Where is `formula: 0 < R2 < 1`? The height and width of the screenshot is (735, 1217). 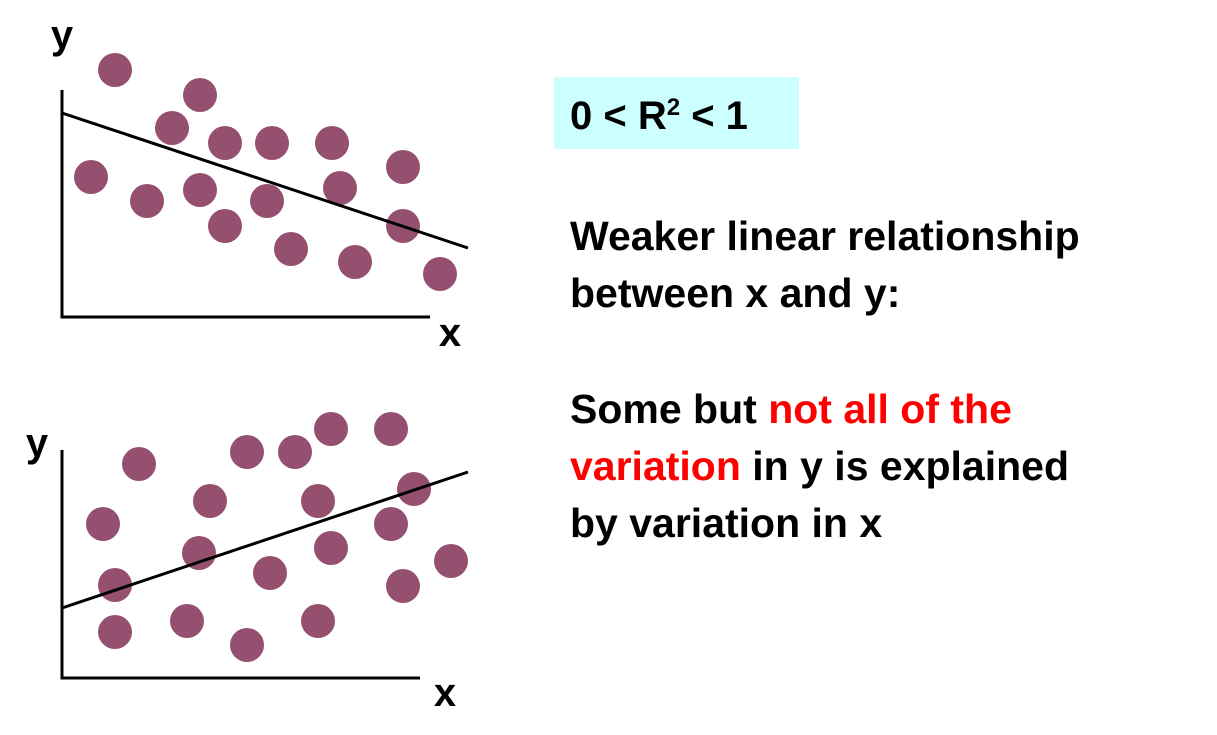
formula: 0 < R2 < 1 is located at coordinates (659, 116).